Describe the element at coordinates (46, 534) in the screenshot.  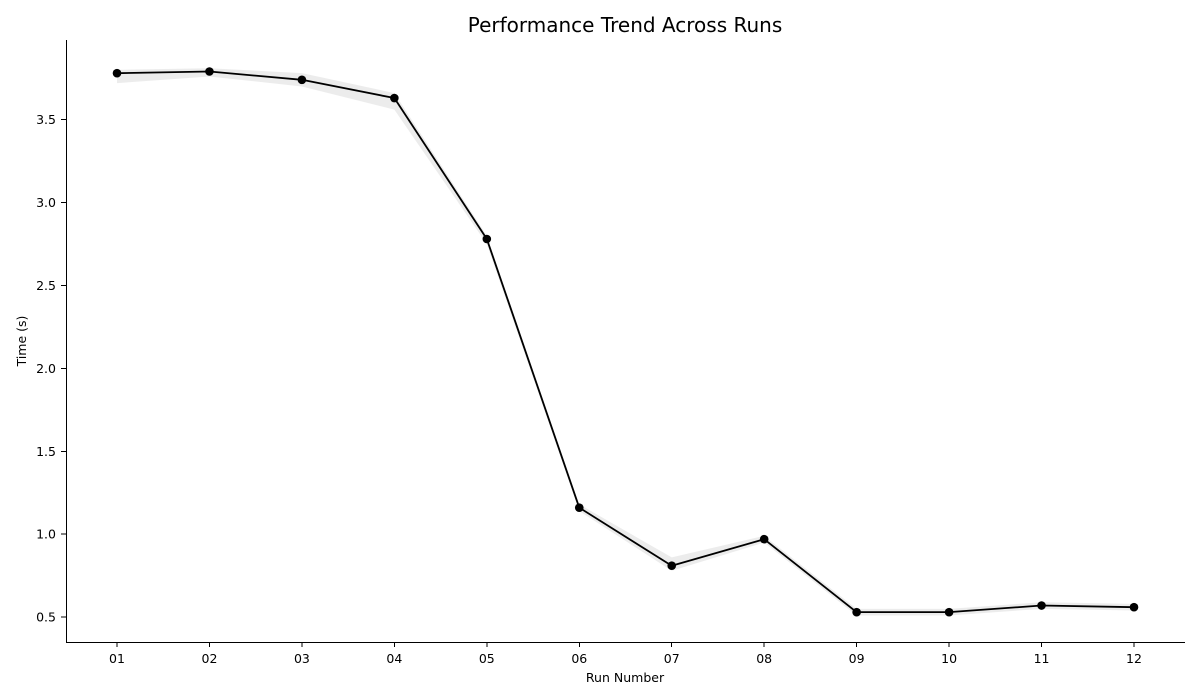
I see `y-tick-label: 1.0` at that location.